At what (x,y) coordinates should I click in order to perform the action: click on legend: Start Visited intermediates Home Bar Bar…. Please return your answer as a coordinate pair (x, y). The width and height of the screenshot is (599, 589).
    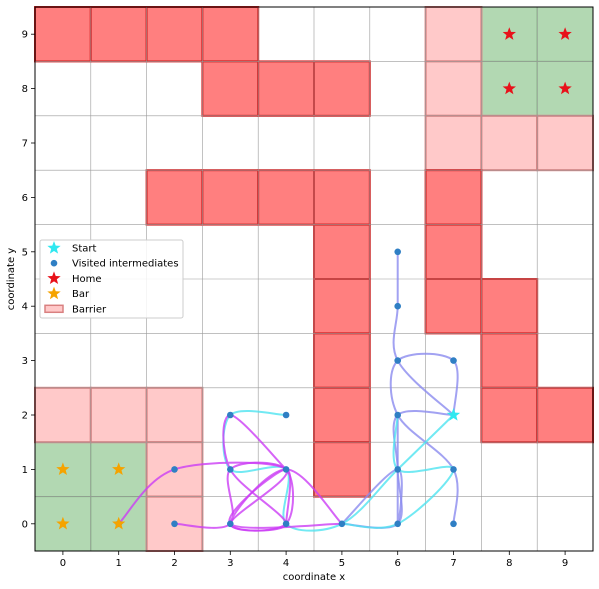
    Looking at the image, I should click on (111, 279).